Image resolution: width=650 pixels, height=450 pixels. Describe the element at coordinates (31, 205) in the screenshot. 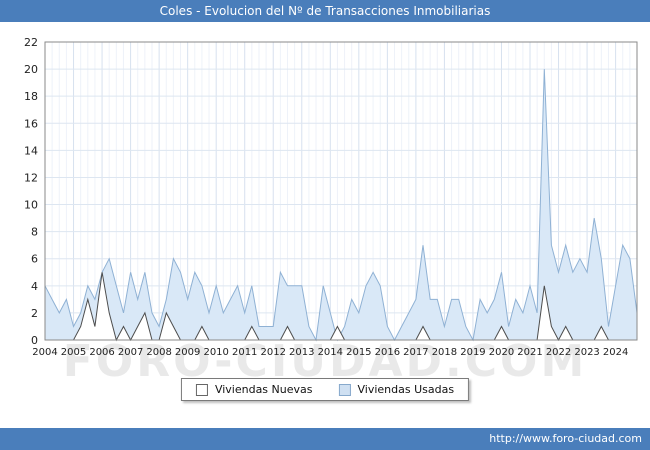

I see `y-tick-label: 10` at that location.